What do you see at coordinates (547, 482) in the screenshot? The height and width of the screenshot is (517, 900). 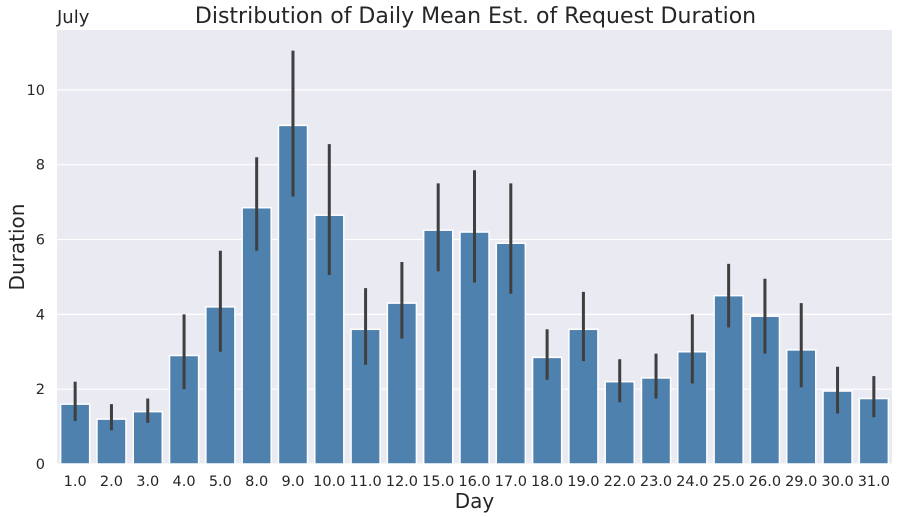 I see `x-tick-label: 18.0` at bounding box center [547, 482].